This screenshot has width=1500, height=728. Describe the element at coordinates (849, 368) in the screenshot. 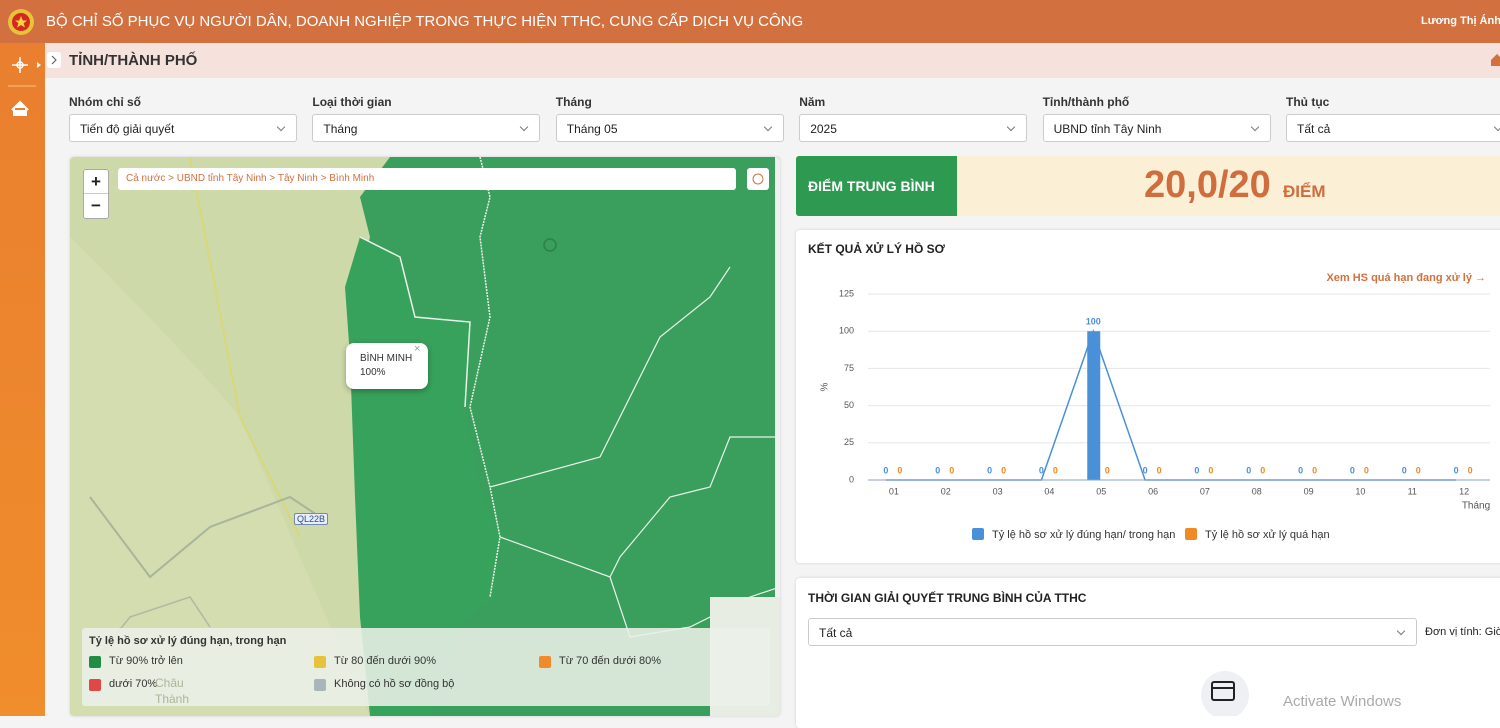

I see `y-tick-label: 75` at that location.